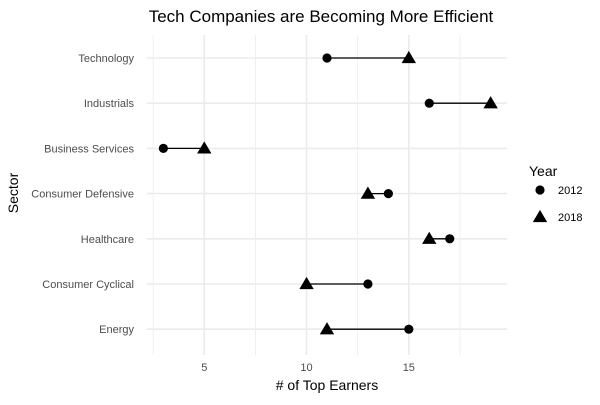 Image resolution: width=600 pixels, height=405 pixels. I want to click on legend: Year 2012 2018, so click(555, 193).